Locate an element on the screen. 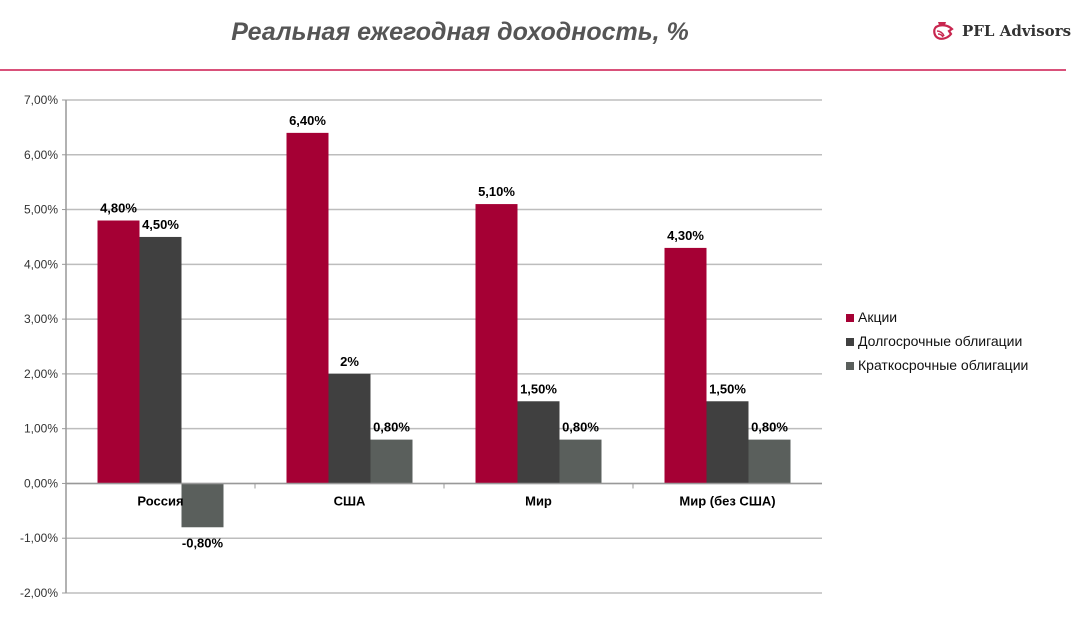 This screenshot has height=624, width=1080. legend-label: Долгосрочные облигации is located at coordinates (940, 341).